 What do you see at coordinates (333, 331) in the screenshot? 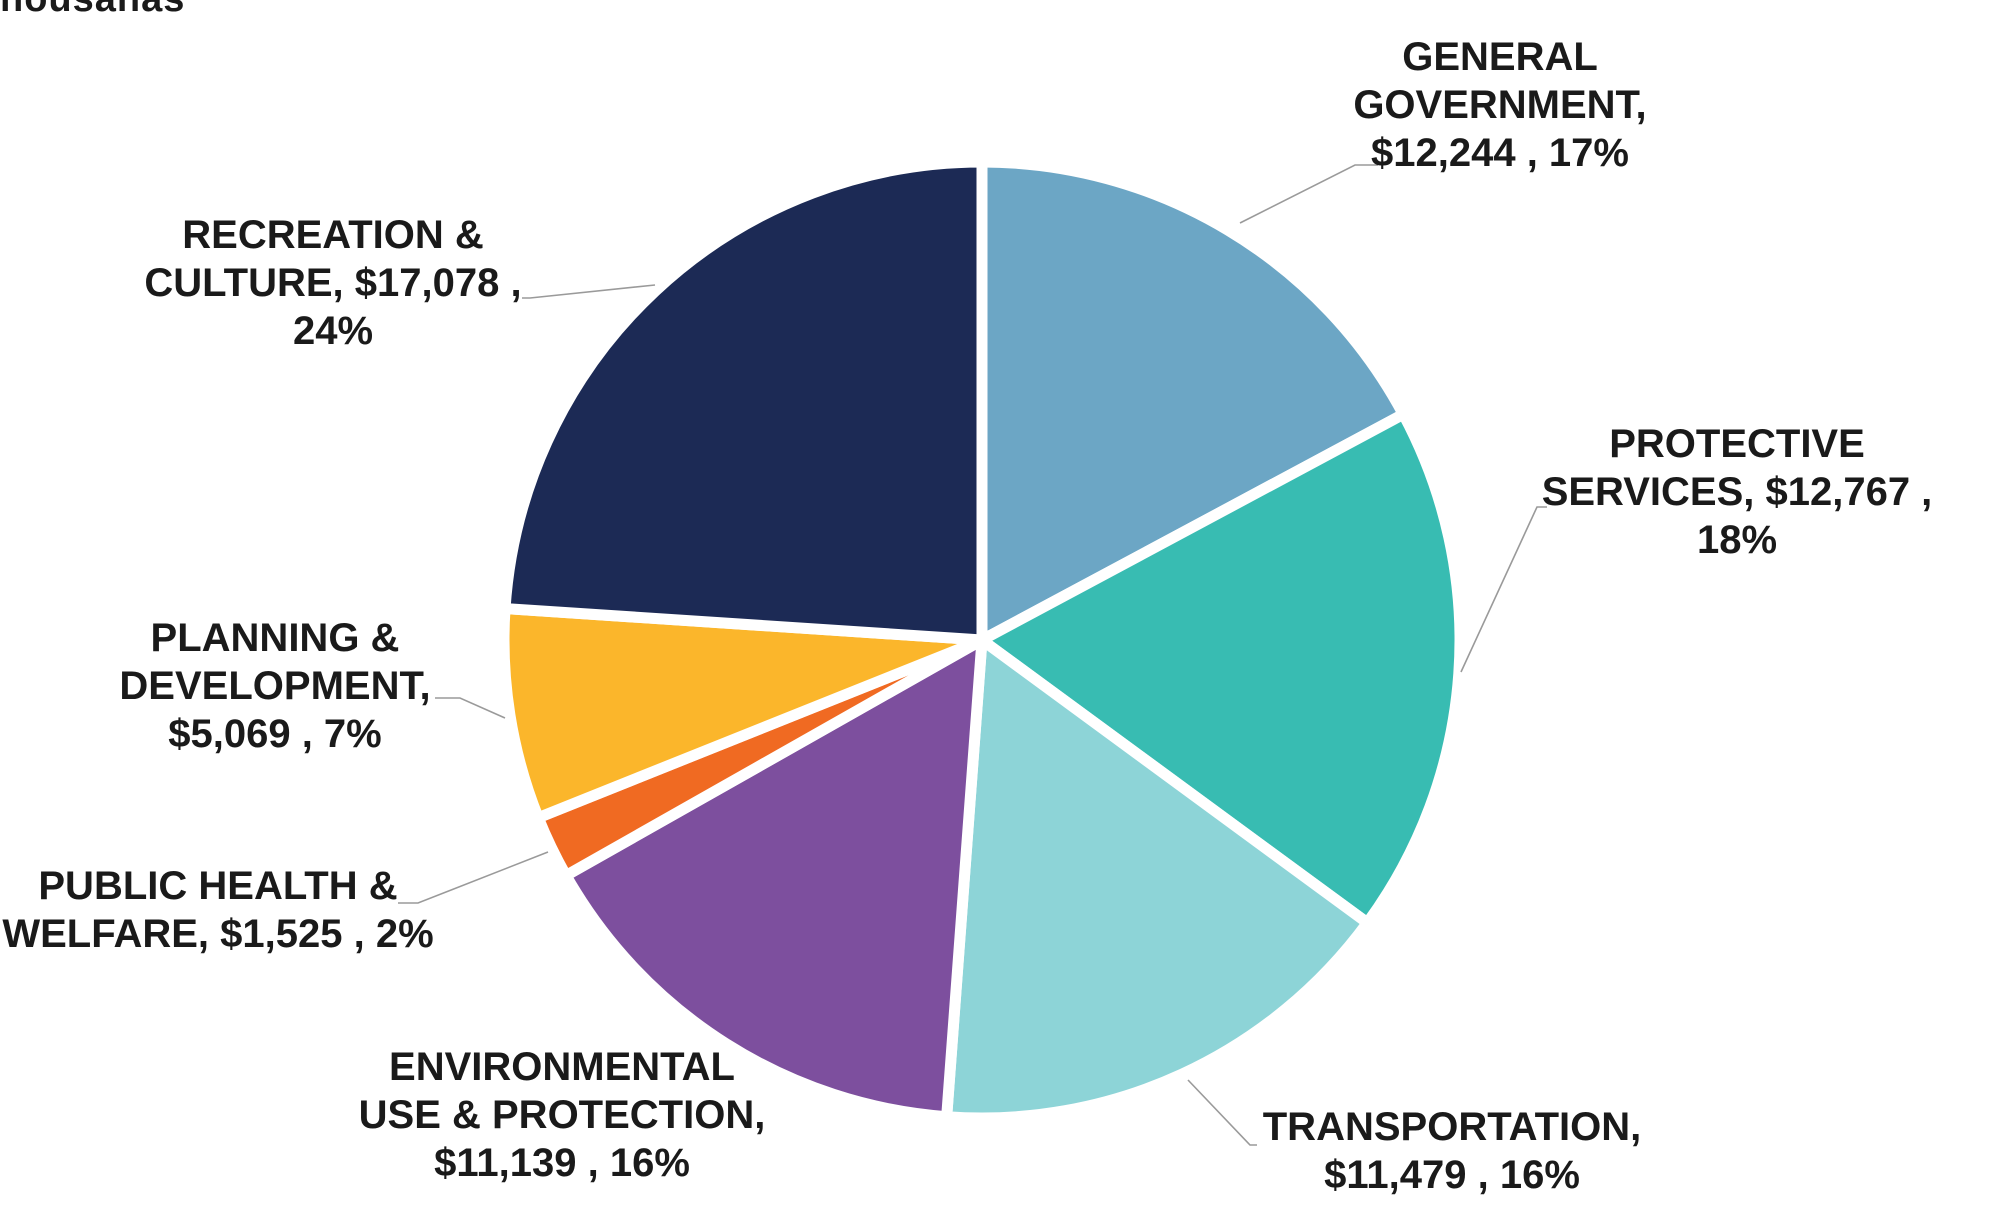
I see `slice-label-line: 24%` at bounding box center [333, 331].